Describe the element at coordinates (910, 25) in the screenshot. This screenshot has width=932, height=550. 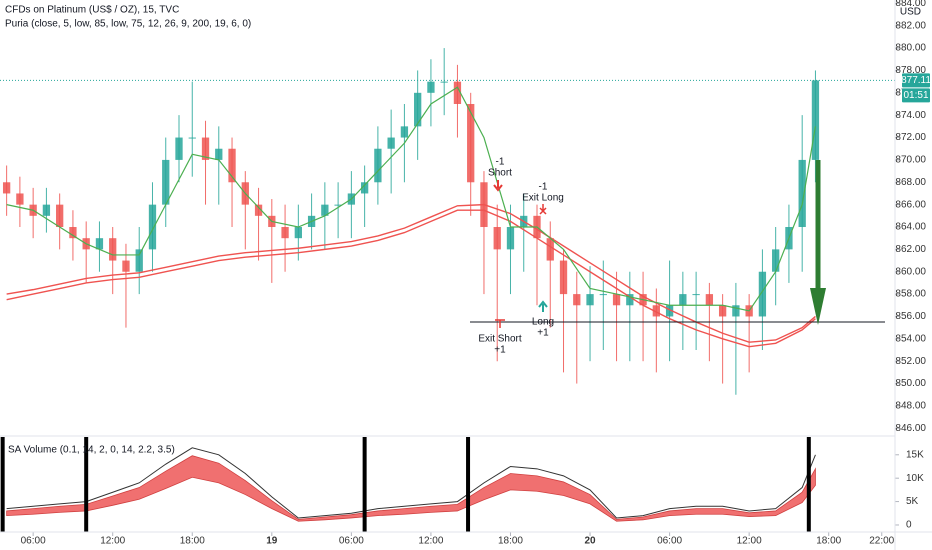
I see `y-tick-label: 882.00` at that location.